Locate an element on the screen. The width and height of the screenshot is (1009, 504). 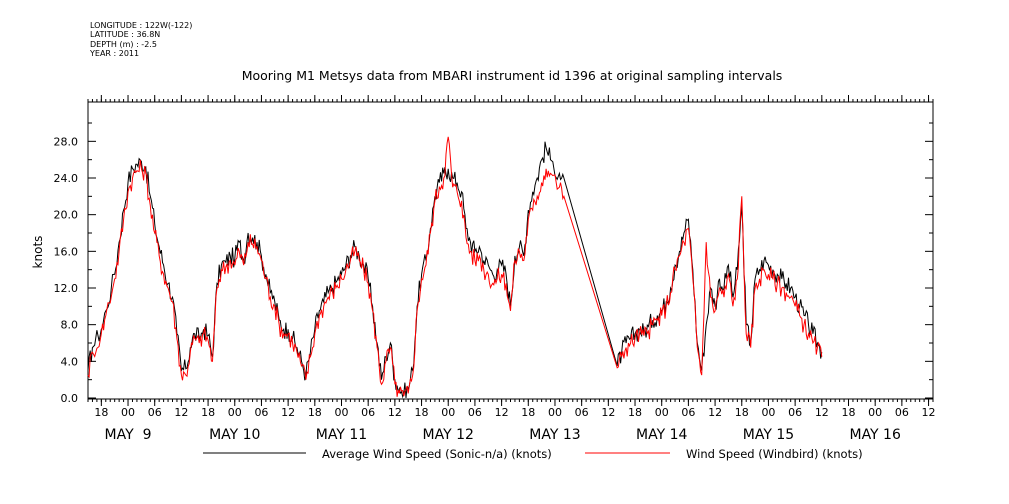
legend-label-1: Wind Speed (Windbird) (knots) is located at coordinates (774, 454).